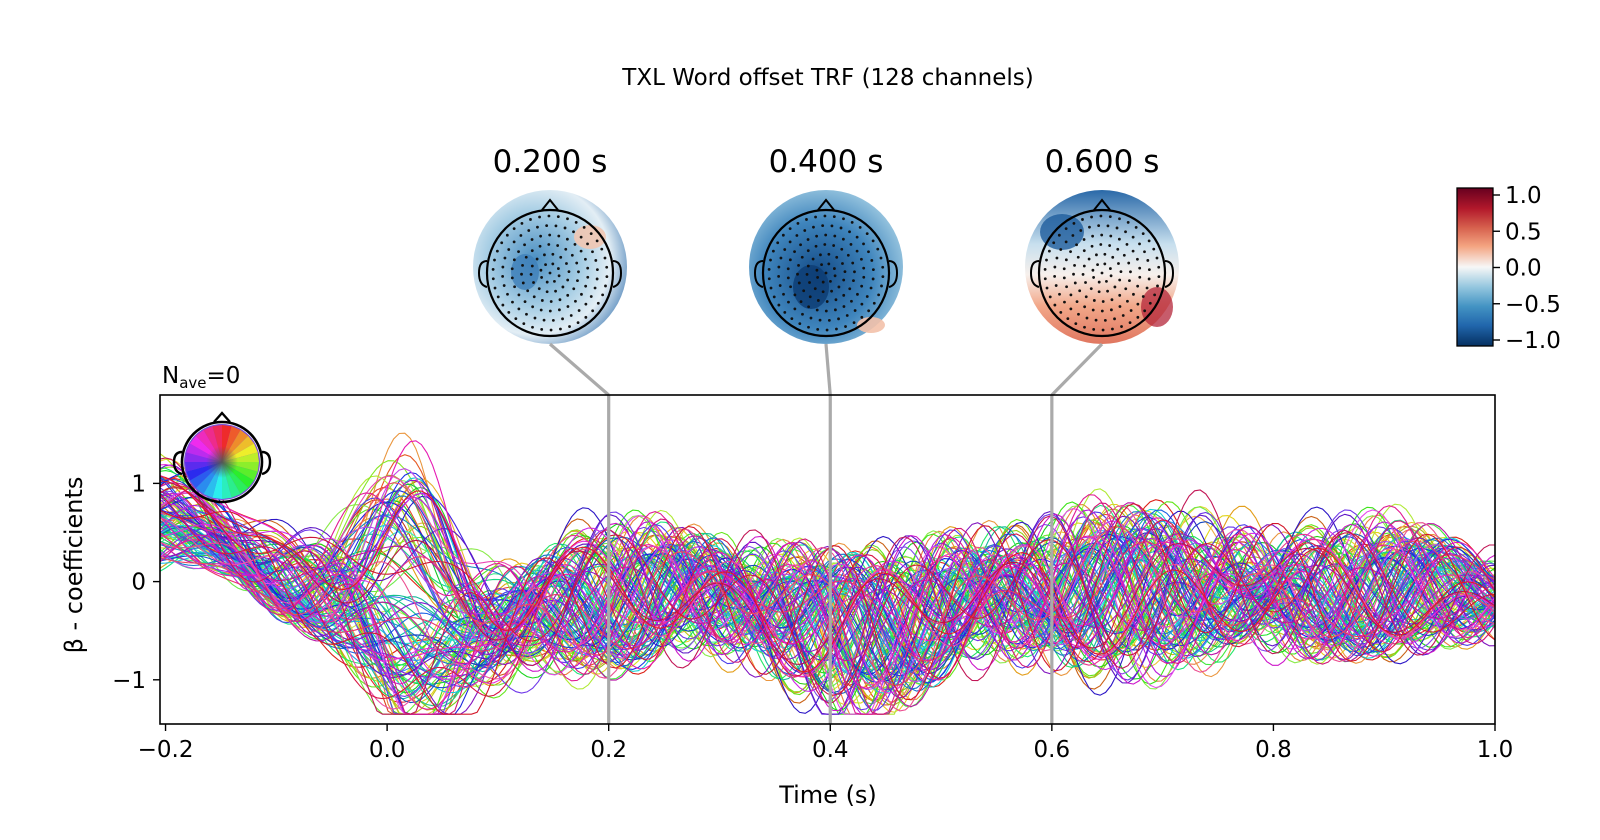  I want to click on y-tick-label: 1, so click(138, 484).